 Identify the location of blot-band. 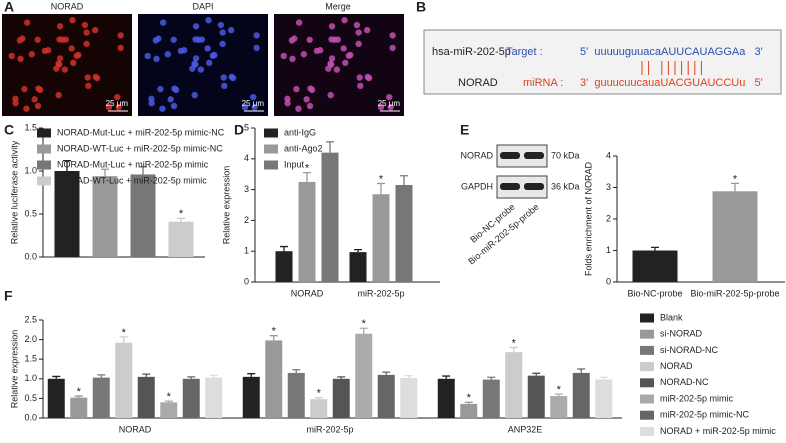
(534, 155).